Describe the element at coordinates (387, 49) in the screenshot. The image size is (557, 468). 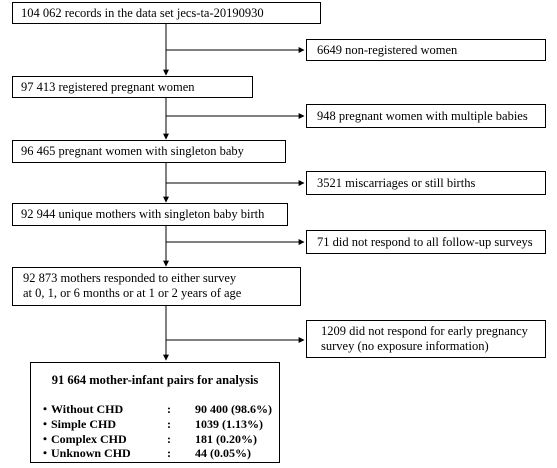
I see `exclusion-non-registered-text: 6649 non-registered women` at that location.